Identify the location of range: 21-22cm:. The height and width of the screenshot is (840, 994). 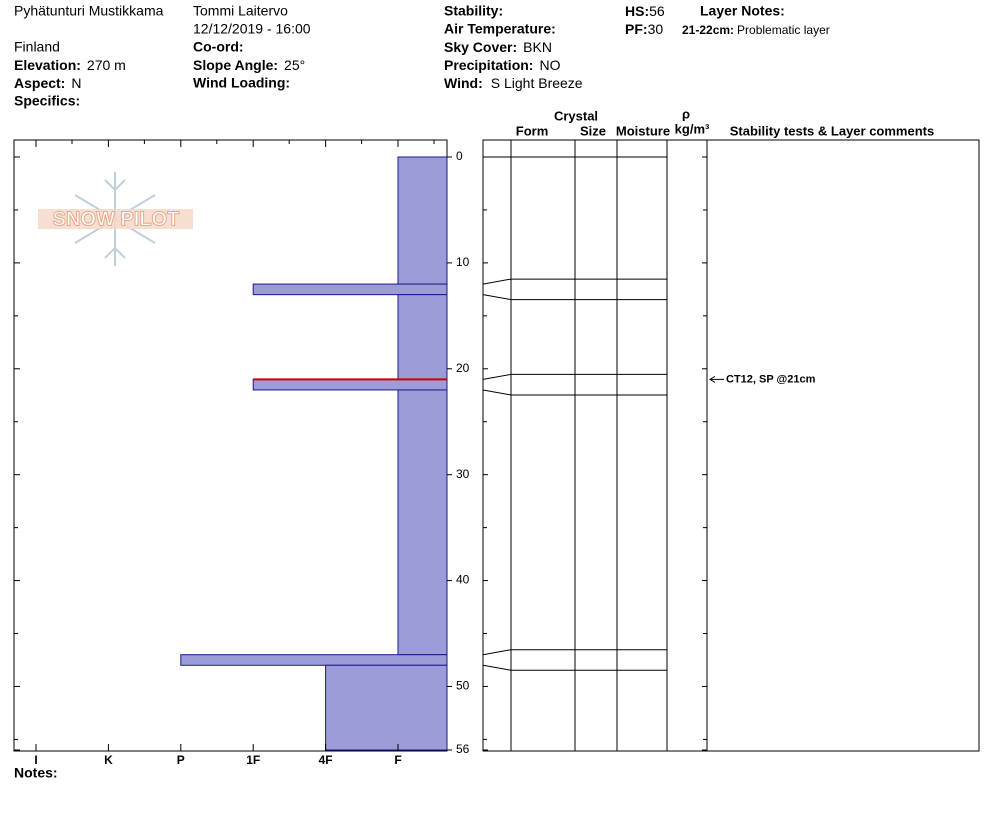
(708, 30).